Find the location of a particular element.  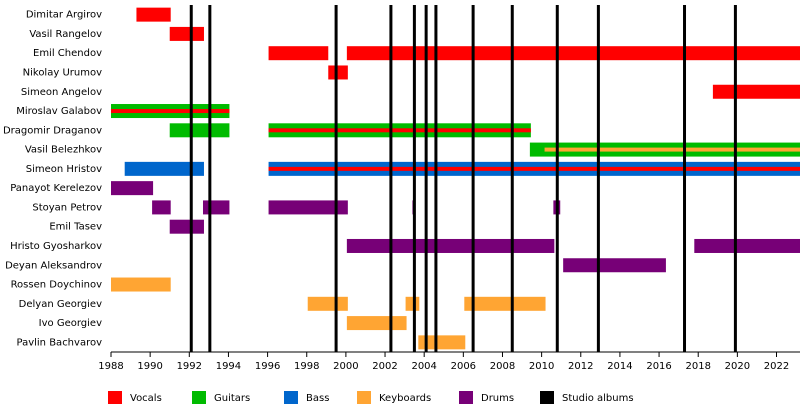

member-label: Deyan Aleksandrov is located at coordinates (53, 265).